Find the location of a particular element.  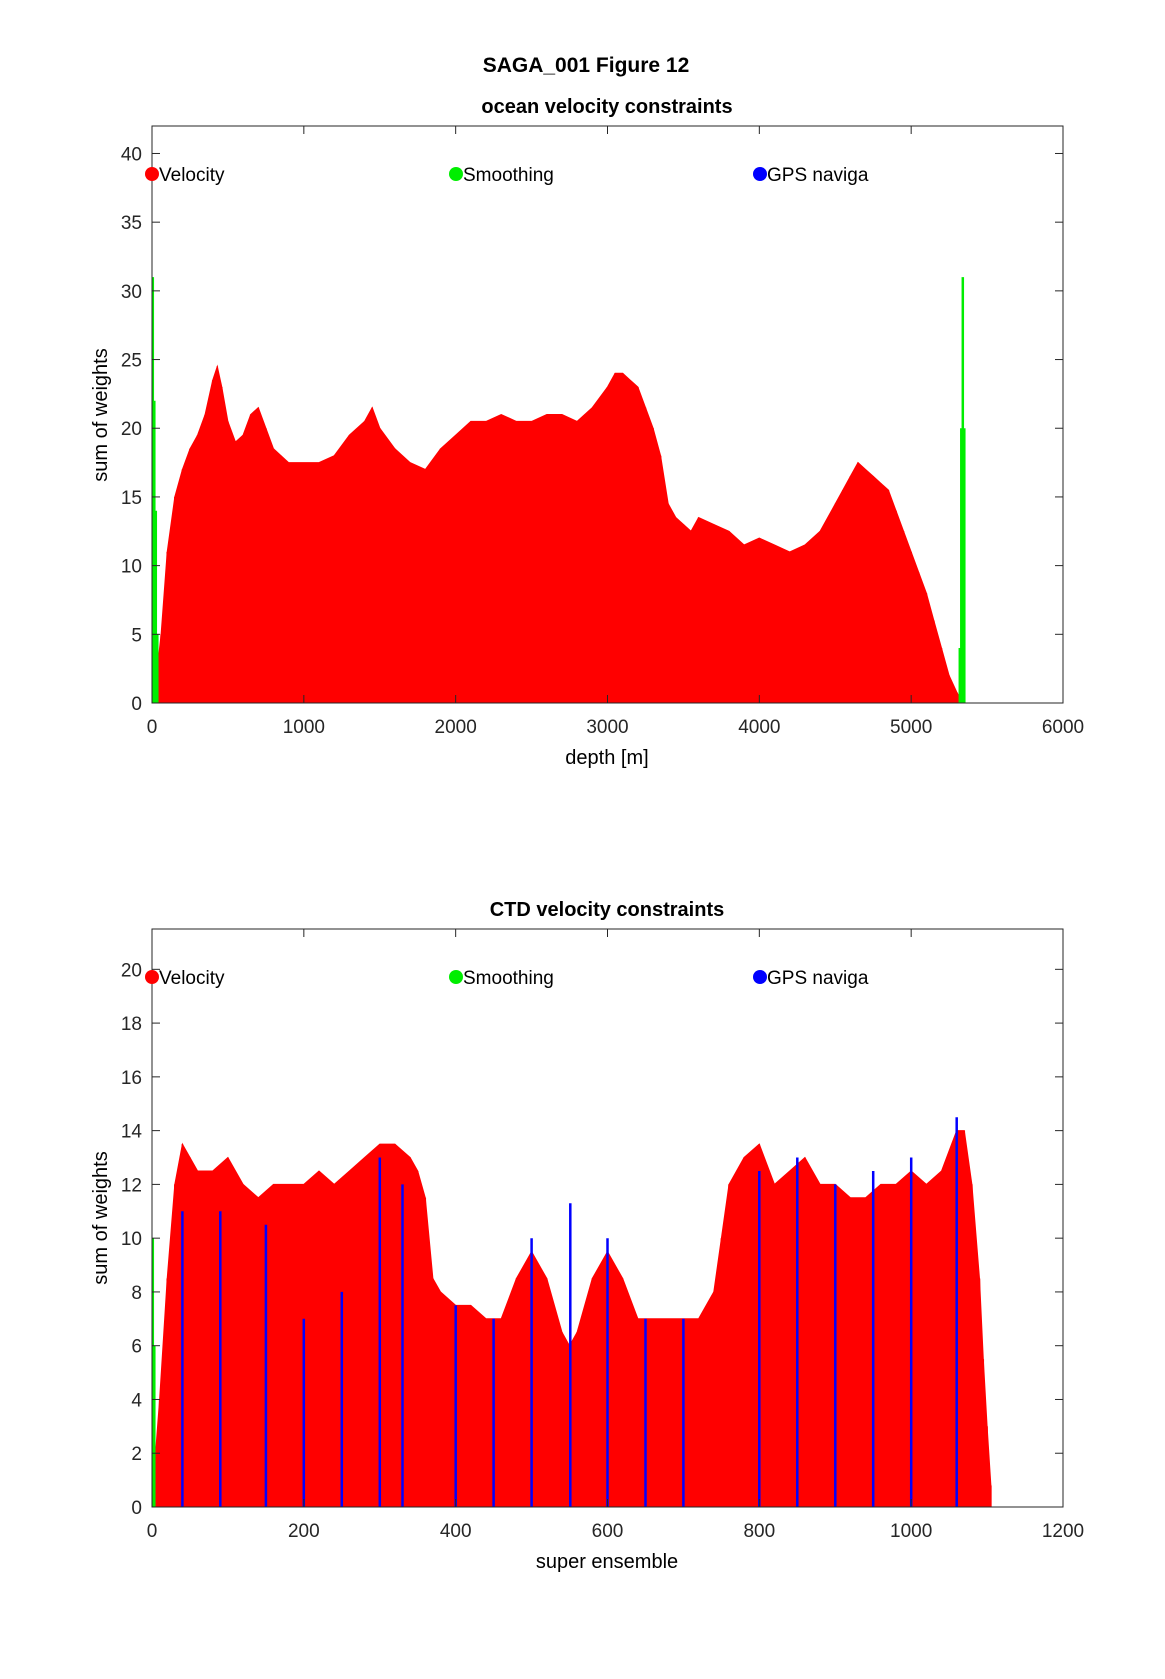

x-axis-label-ocean: depth [m] is located at coordinates (606, 758).